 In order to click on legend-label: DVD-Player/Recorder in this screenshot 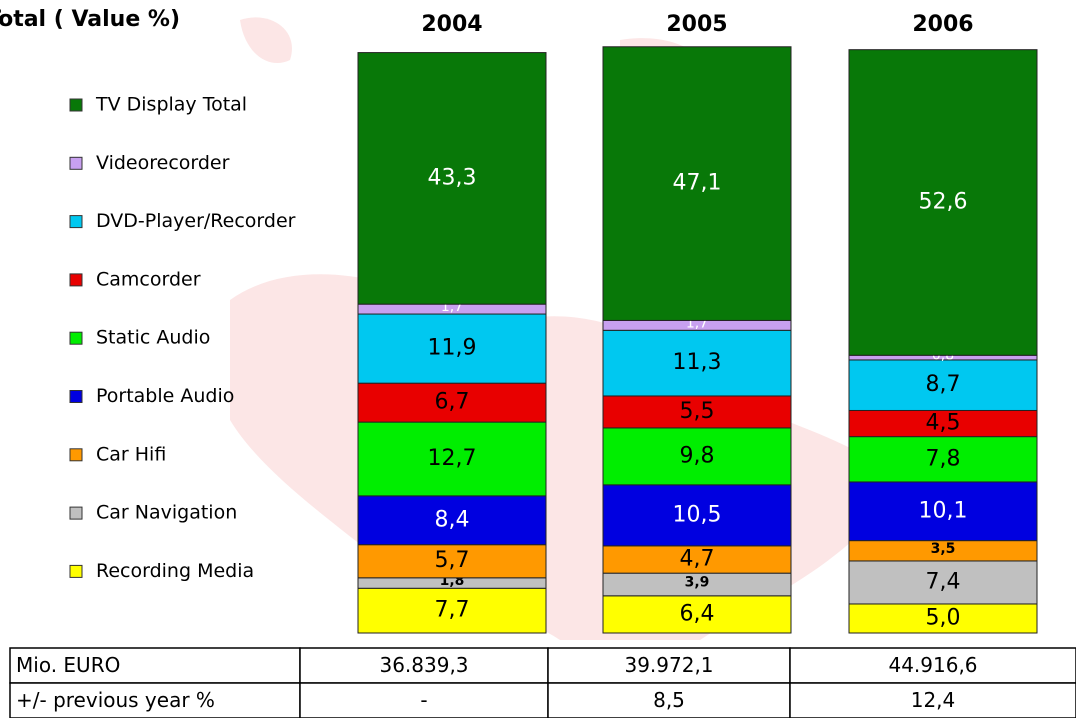, I will do `click(196, 221)`.